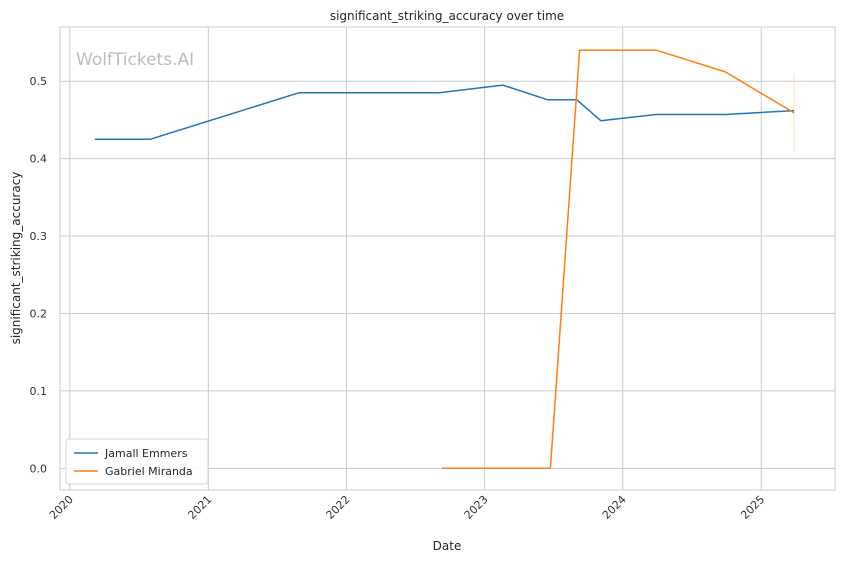  What do you see at coordinates (39, 236) in the screenshot?
I see `y-tick-label-3: 0.3` at bounding box center [39, 236].